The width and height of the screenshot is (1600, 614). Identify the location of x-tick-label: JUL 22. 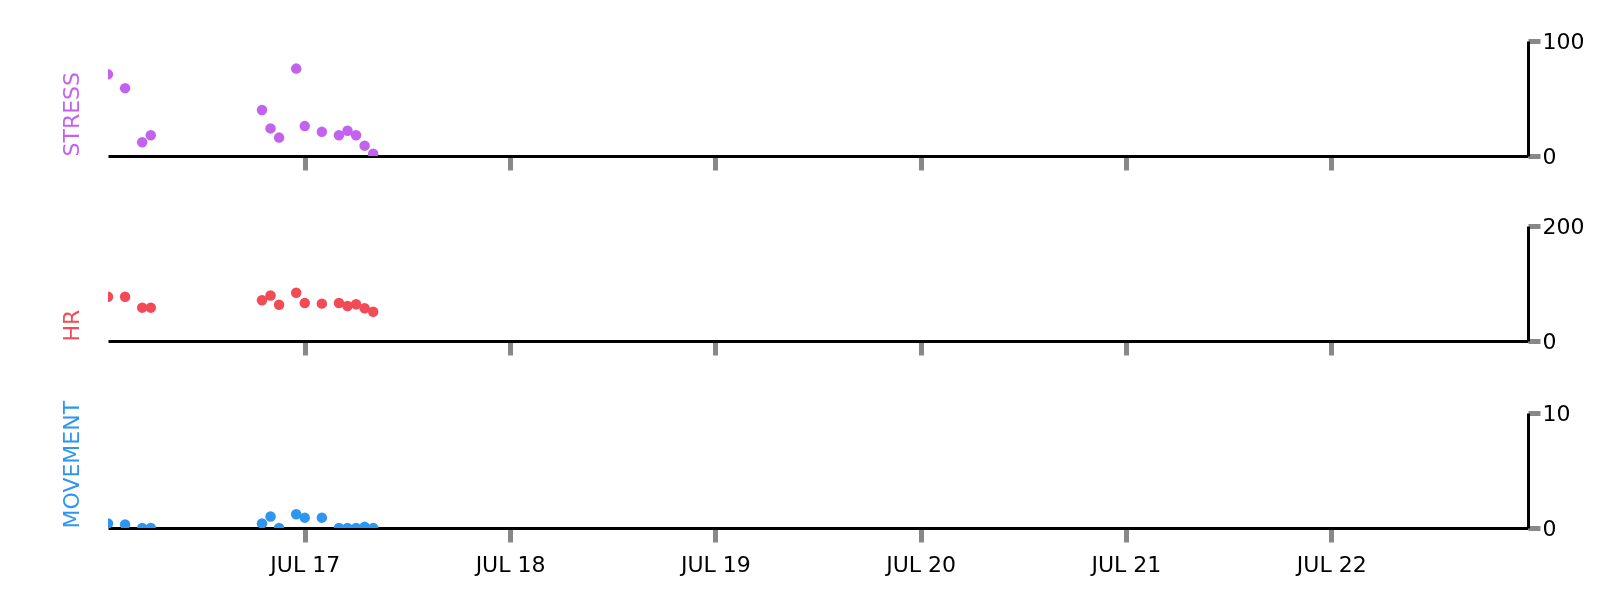
(1330, 564).